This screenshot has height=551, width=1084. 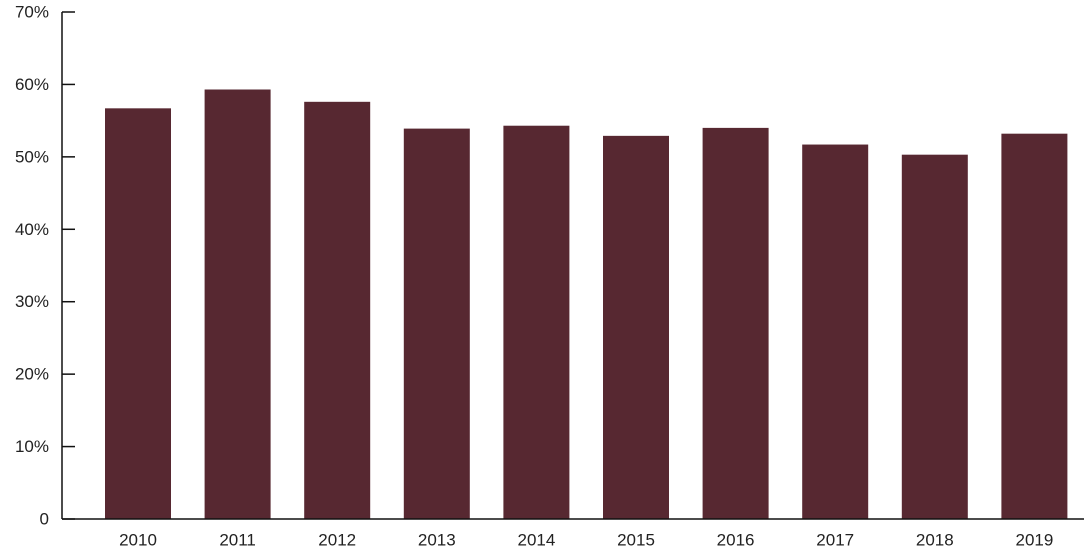 I want to click on x-tick-label: 2010, so click(x=138, y=540).